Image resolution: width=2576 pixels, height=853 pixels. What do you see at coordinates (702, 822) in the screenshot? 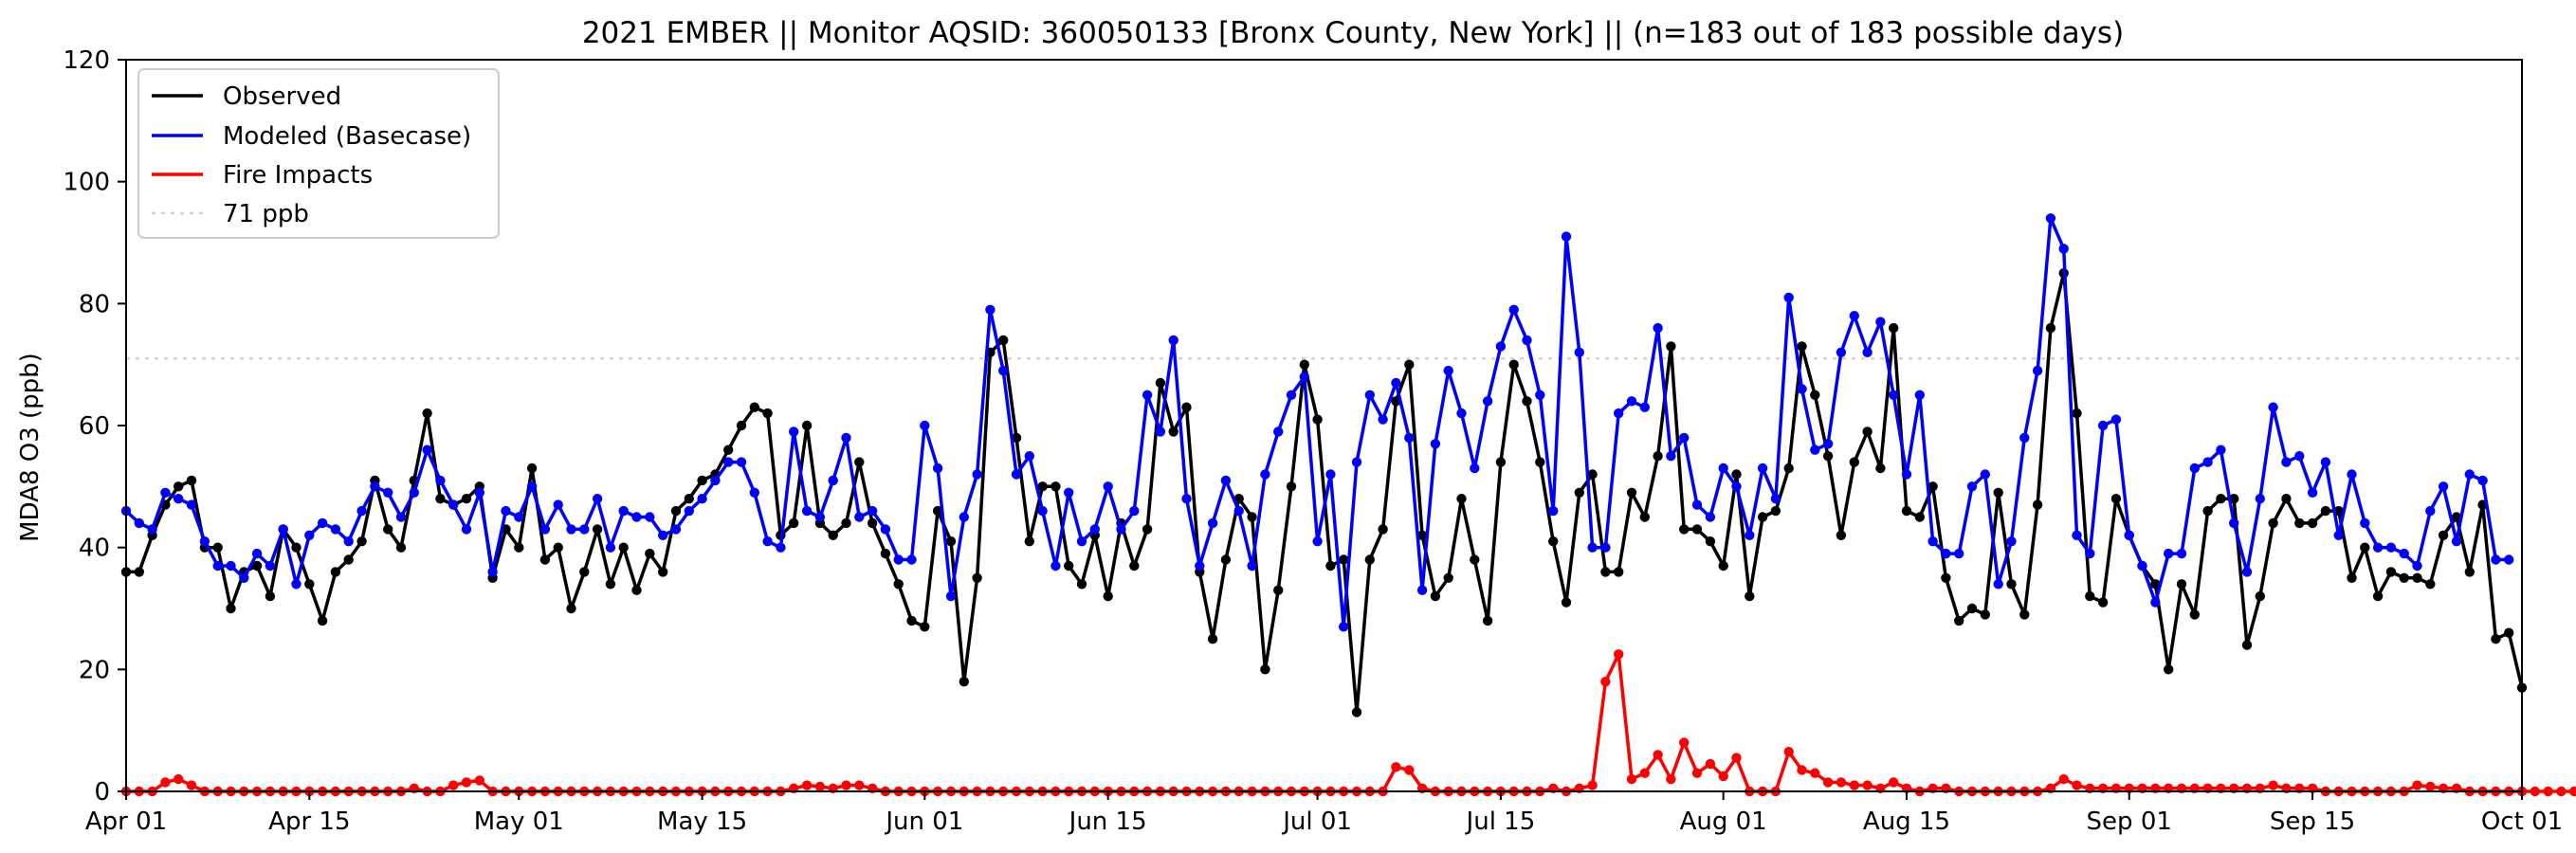
I see `x-tick-label: May 15` at bounding box center [702, 822].